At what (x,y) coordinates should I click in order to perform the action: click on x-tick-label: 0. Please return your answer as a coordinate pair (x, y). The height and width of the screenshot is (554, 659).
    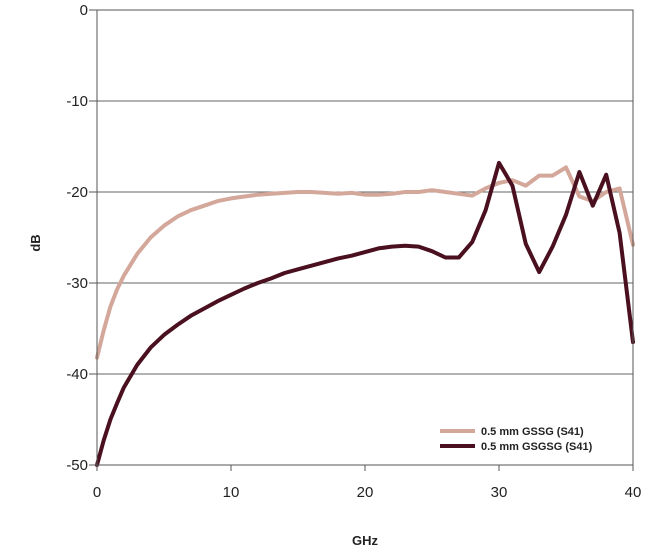
    Looking at the image, I should click on (97, 492).